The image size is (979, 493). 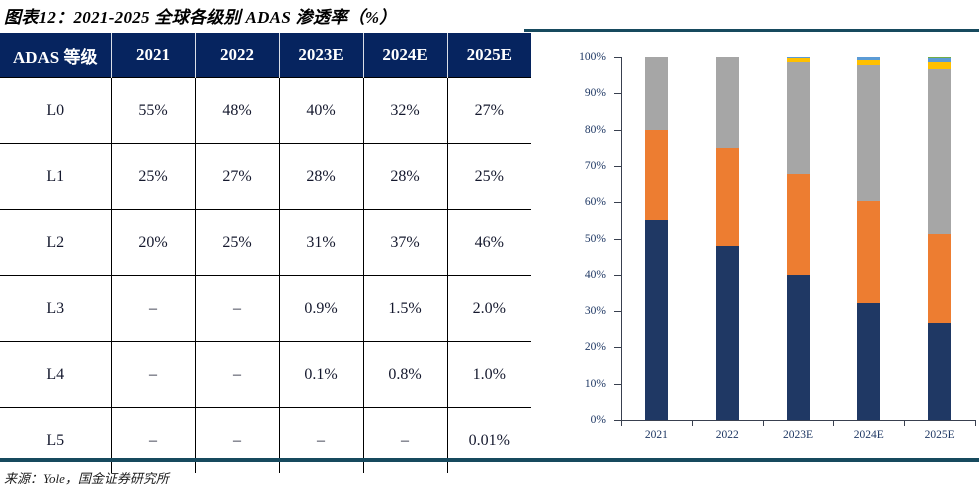 I want to click on row-label: L1, so click(x=55, y=176).